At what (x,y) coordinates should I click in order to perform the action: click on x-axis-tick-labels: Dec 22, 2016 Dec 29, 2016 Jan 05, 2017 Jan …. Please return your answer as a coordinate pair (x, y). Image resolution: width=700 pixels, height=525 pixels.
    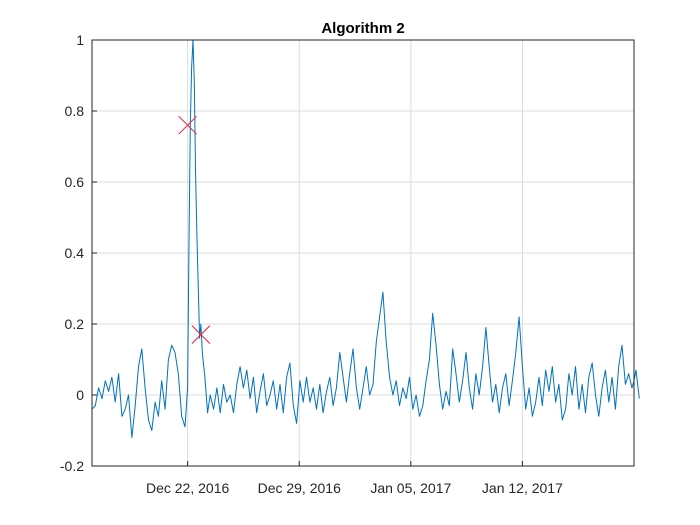
    Looking at the image, I should click on (354, 488).